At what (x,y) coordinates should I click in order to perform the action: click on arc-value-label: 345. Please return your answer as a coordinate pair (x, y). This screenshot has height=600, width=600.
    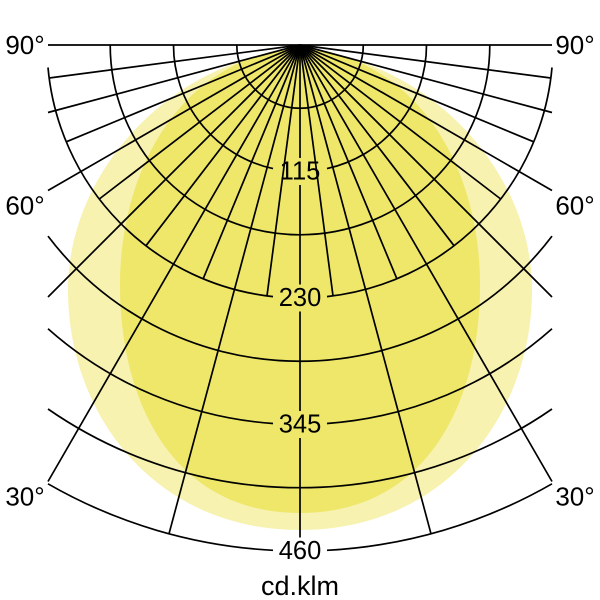
    Looking at the image, I should click on (300, 425).